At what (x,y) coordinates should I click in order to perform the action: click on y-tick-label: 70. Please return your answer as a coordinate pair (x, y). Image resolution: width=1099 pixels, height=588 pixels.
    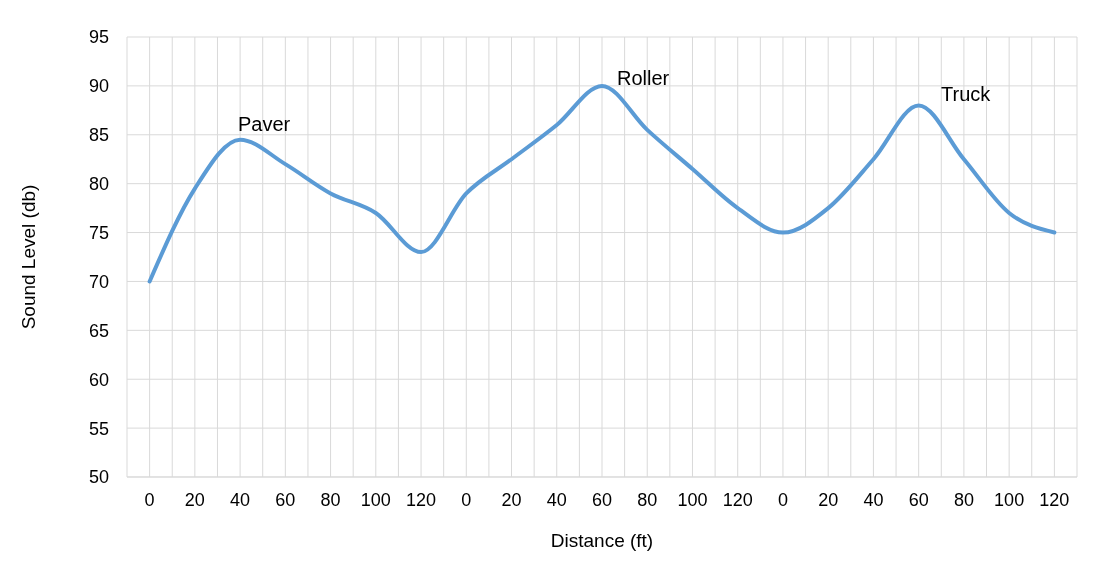
    Looking at the image, I should click on (98, 281).